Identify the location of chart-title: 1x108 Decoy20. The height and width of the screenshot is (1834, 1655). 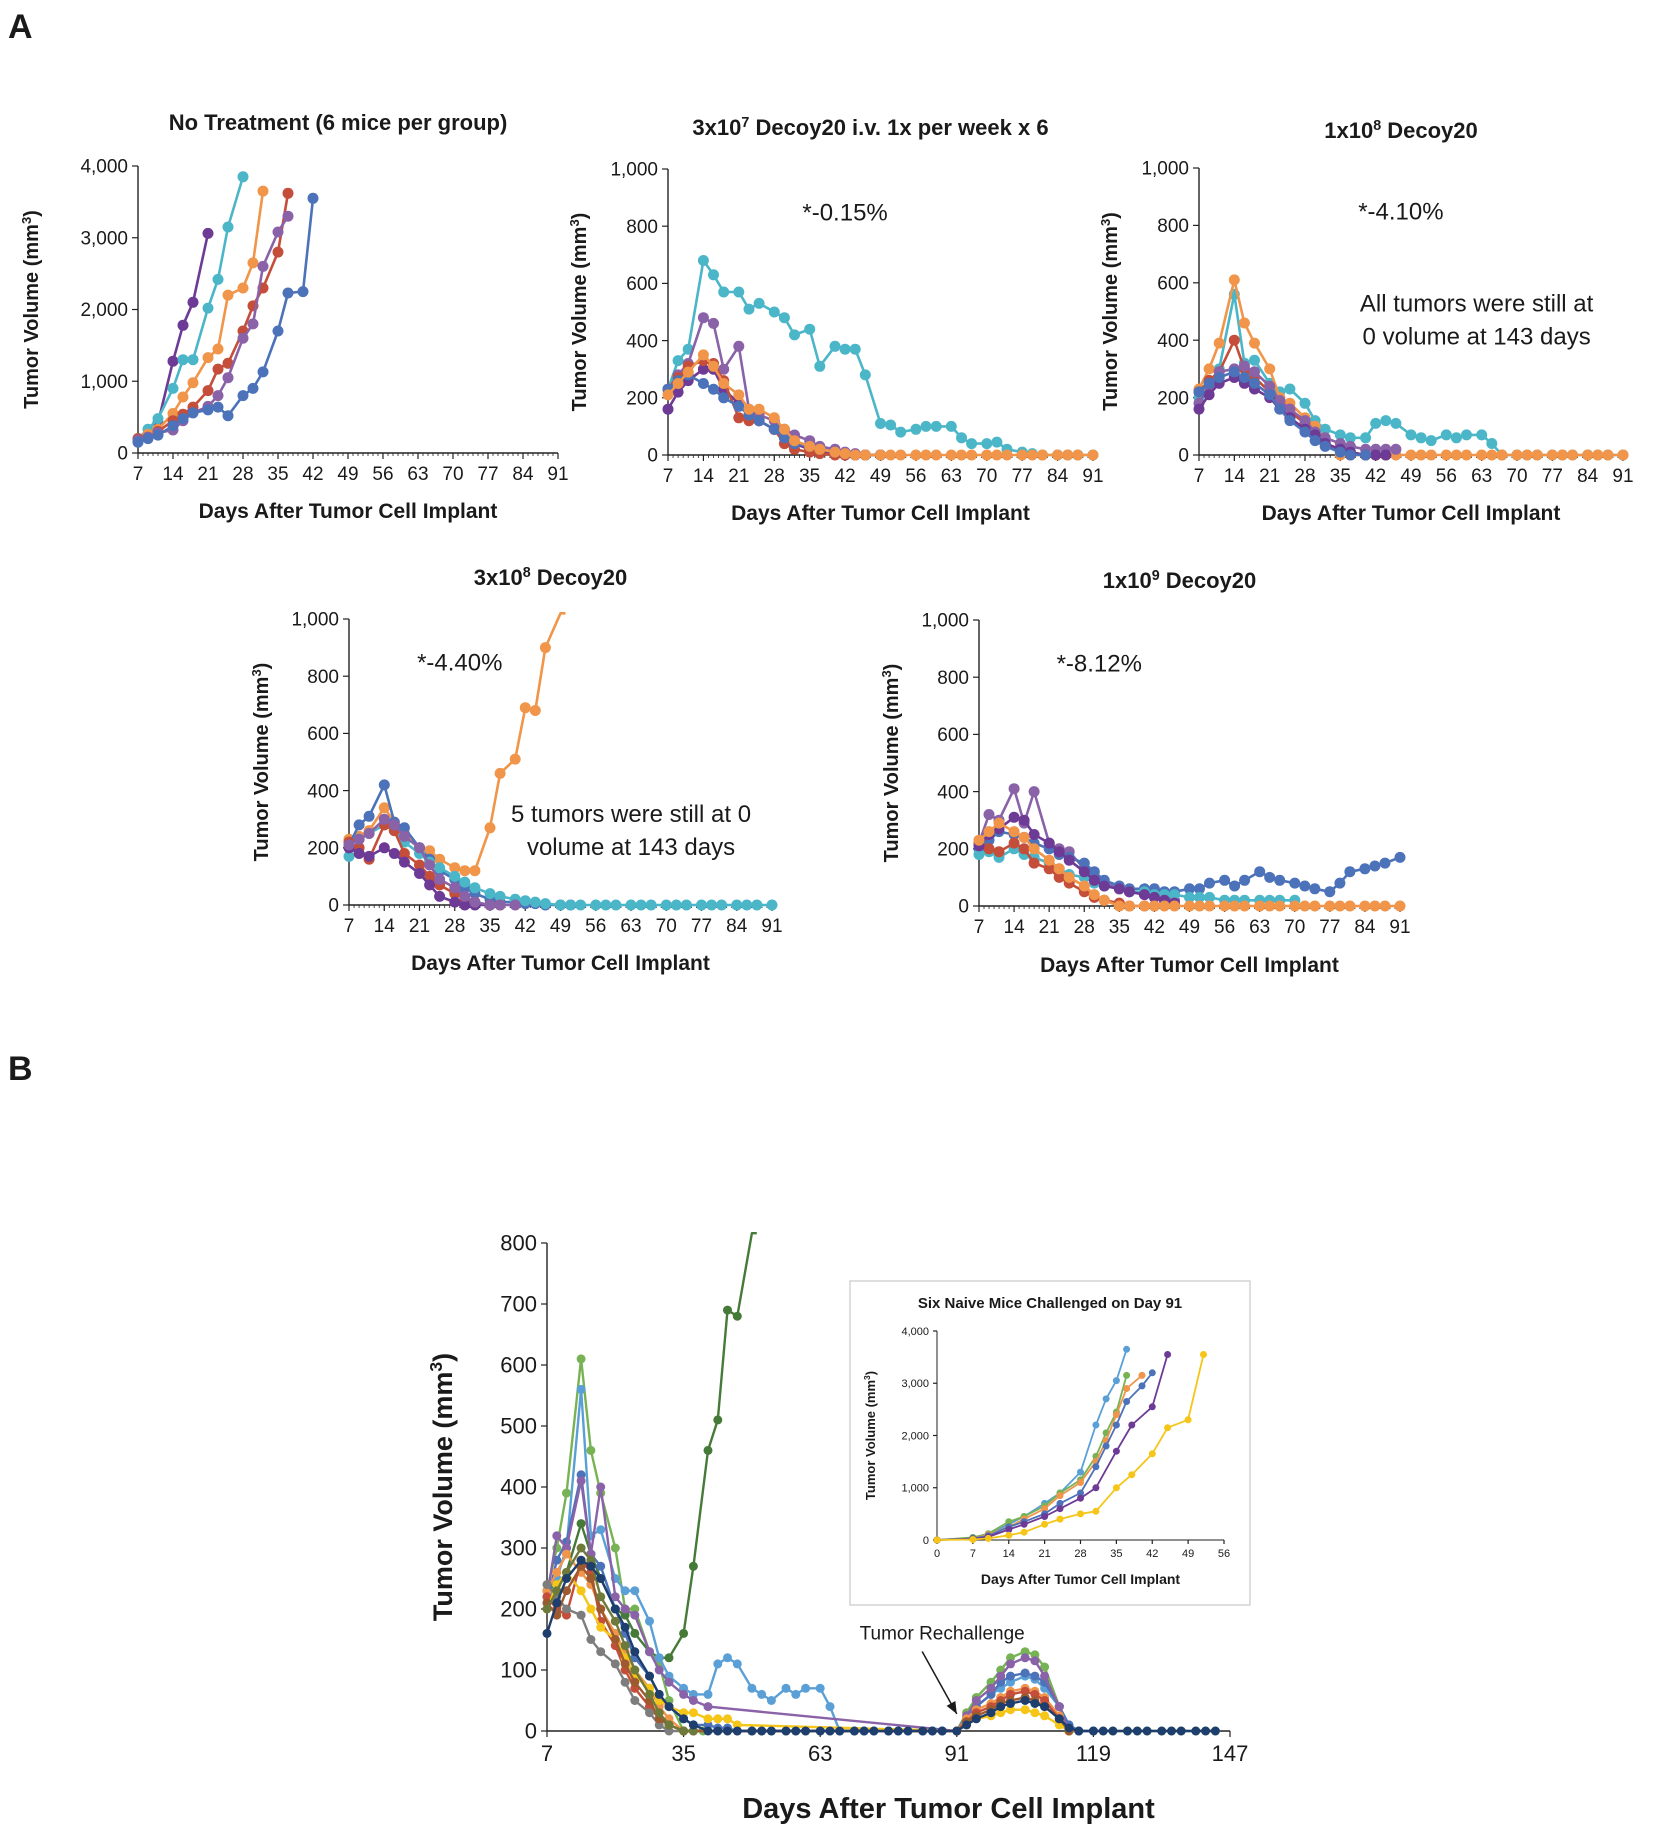
(1401, 130).